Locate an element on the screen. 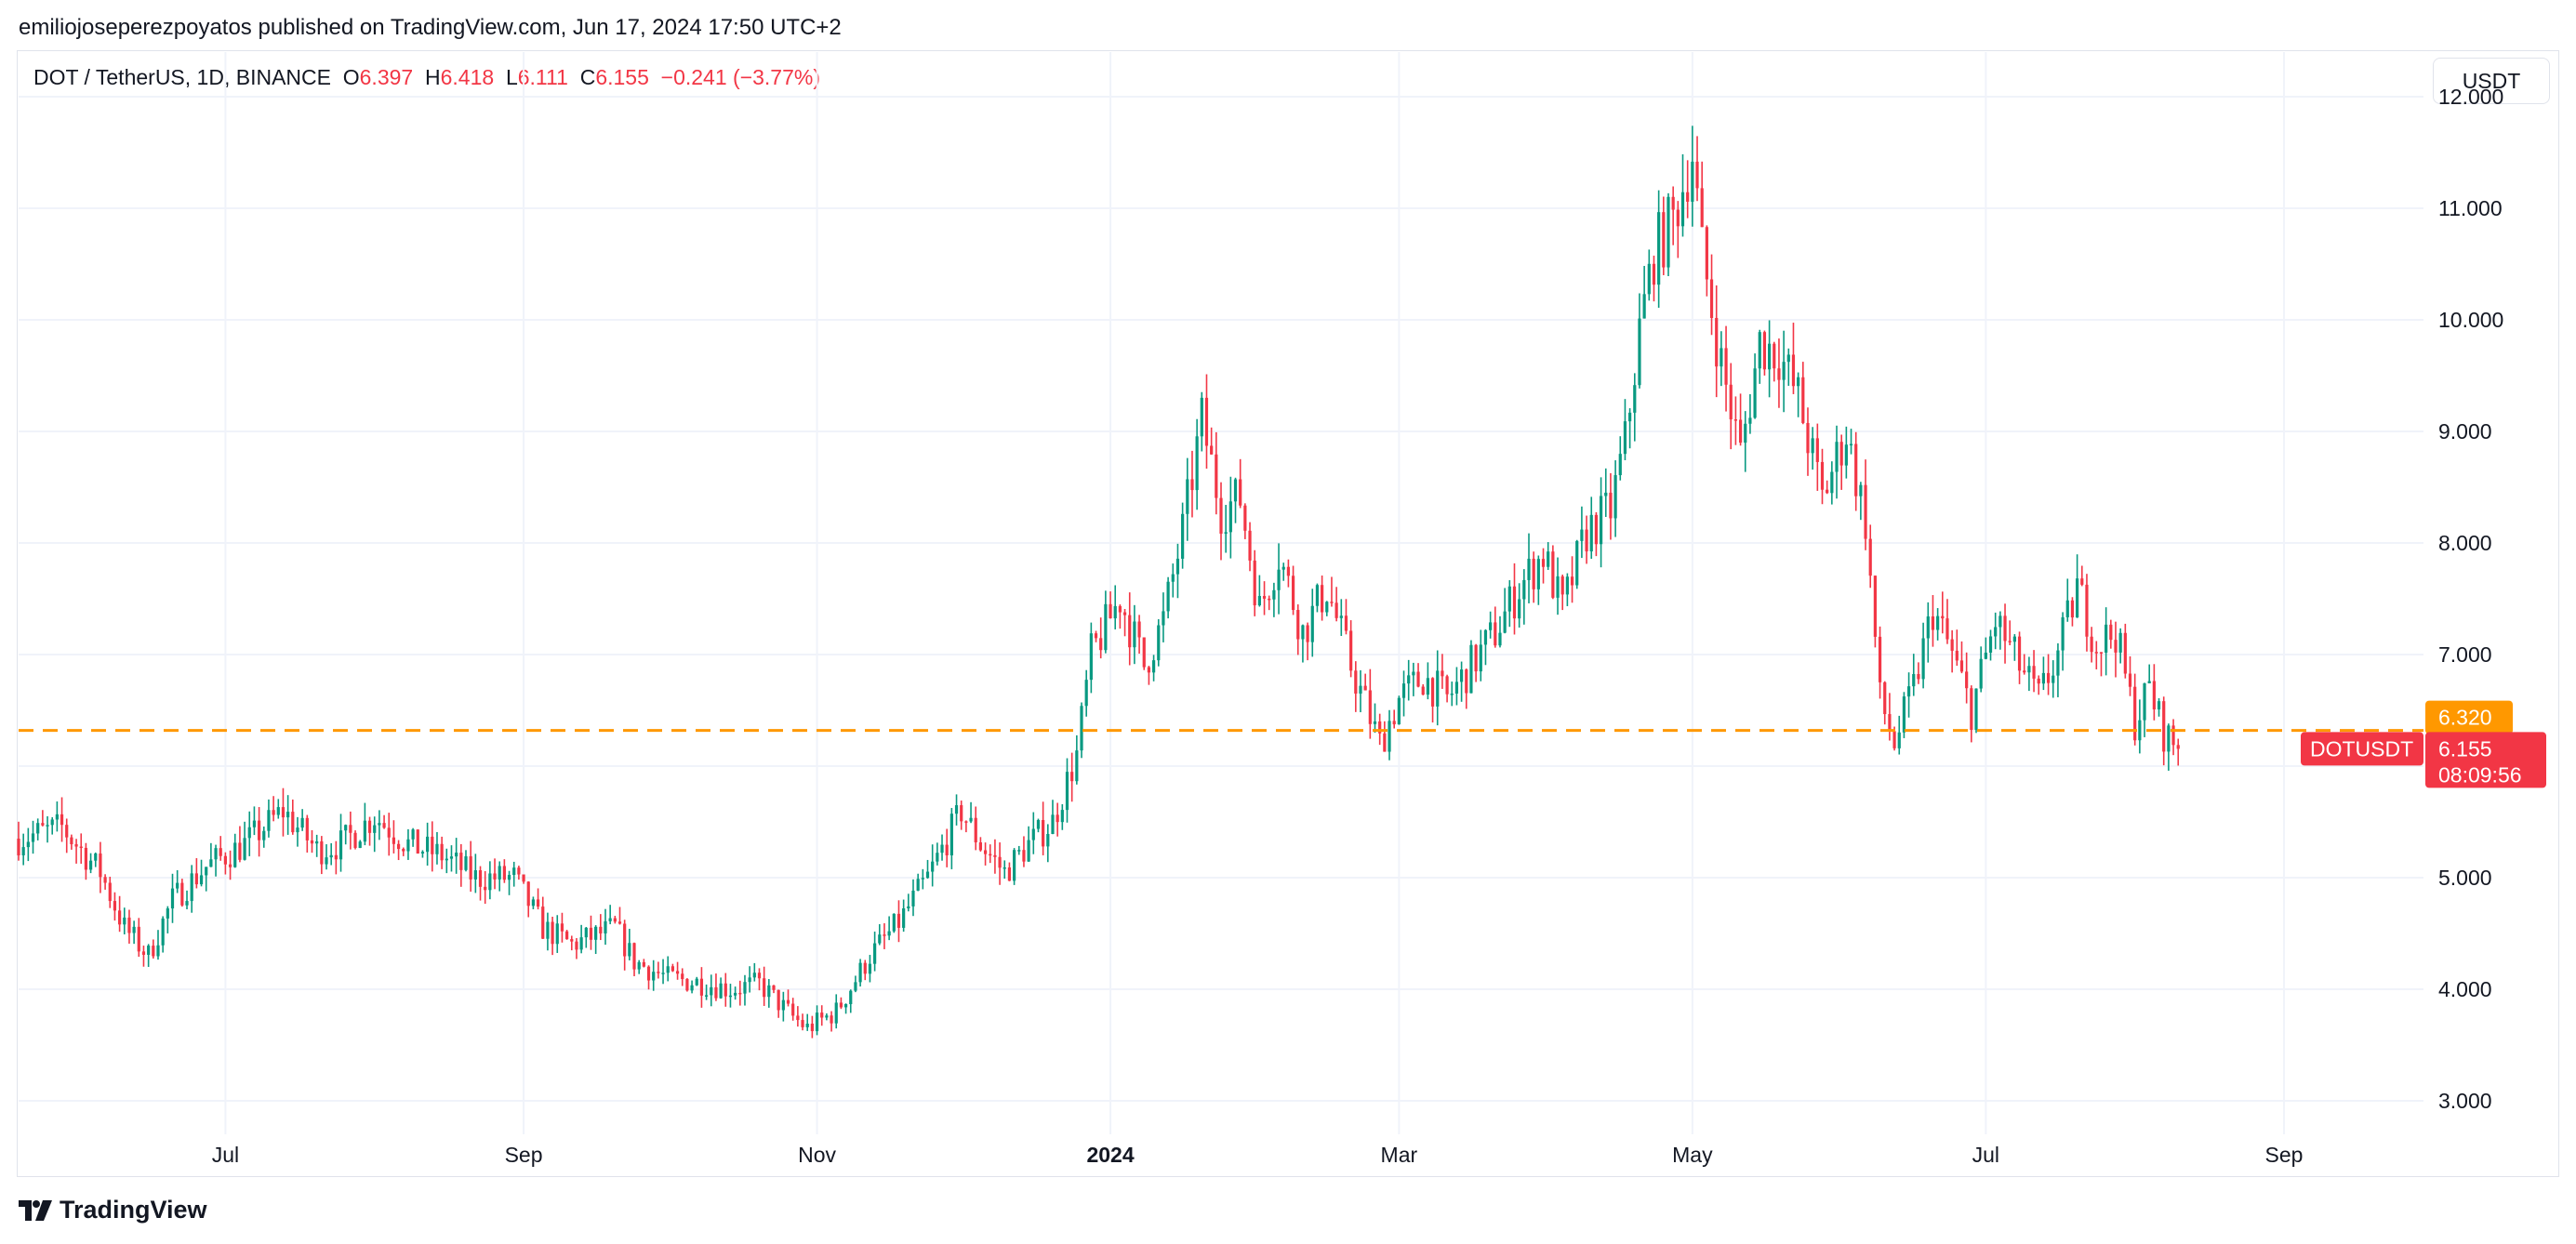 Image resolution: width=2576 pixels, height=1244 pixels. time-tick-label: Mar is located at coordinates (1399, 1155).